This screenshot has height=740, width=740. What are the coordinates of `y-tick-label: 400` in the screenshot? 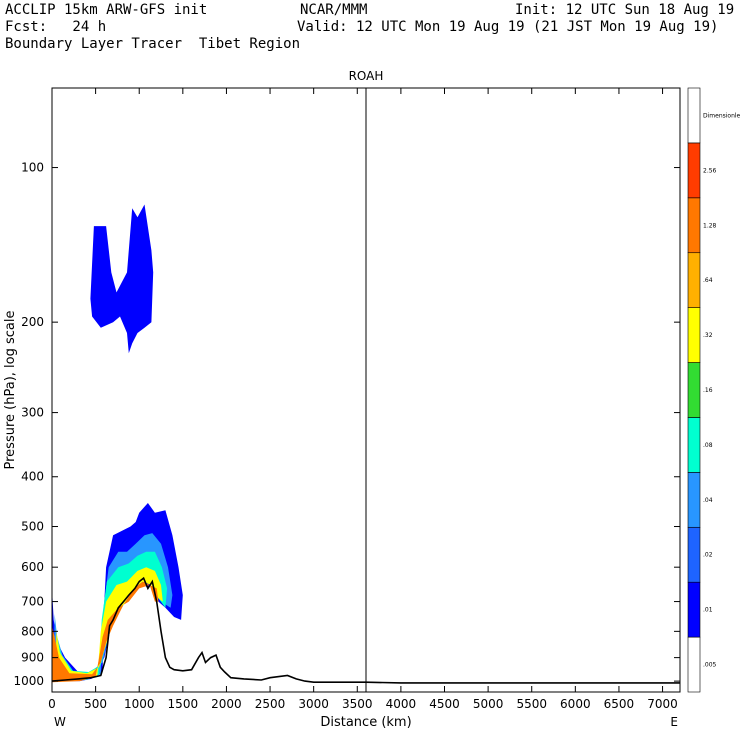 It's located at (32, 477).